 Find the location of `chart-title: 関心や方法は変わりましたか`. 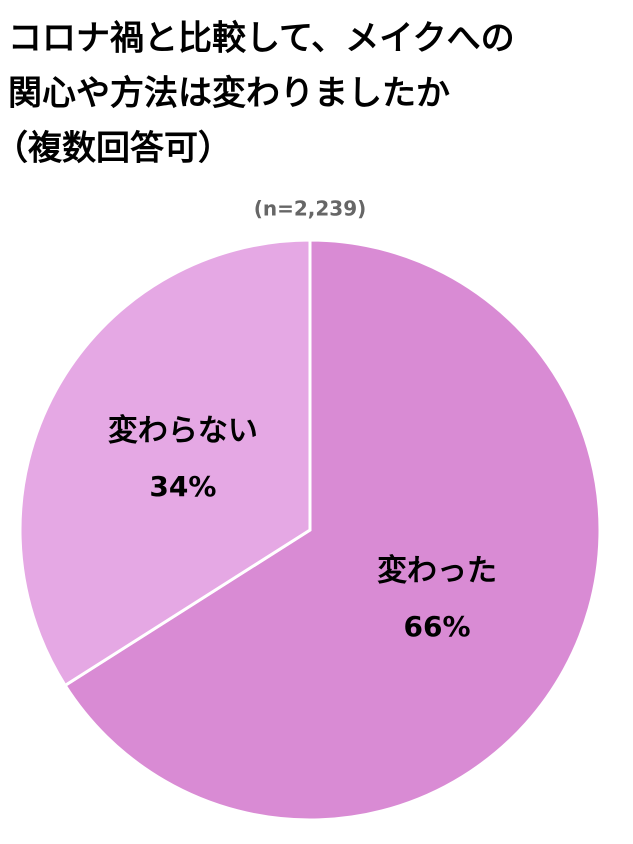

chart-title: 関心や方法は変わりましたか is located at coordinates (229, 94).